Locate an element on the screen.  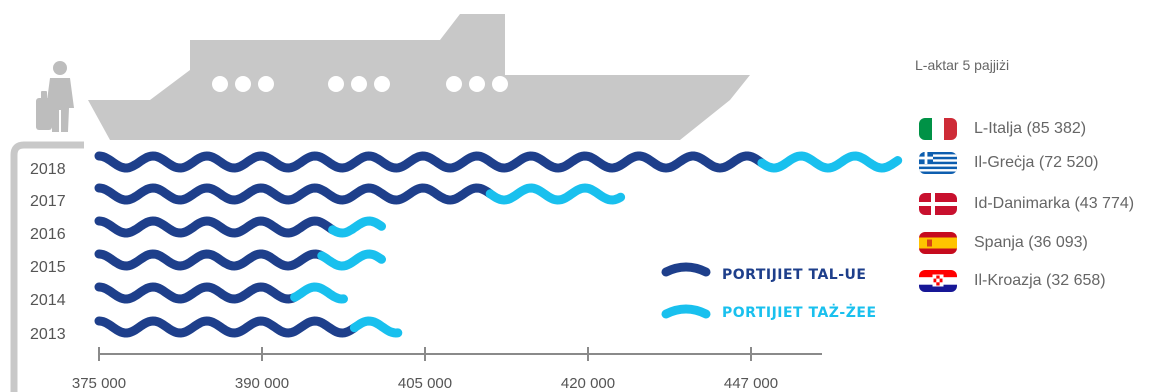
spain-flag-icon is located at coordinates (938, 243).